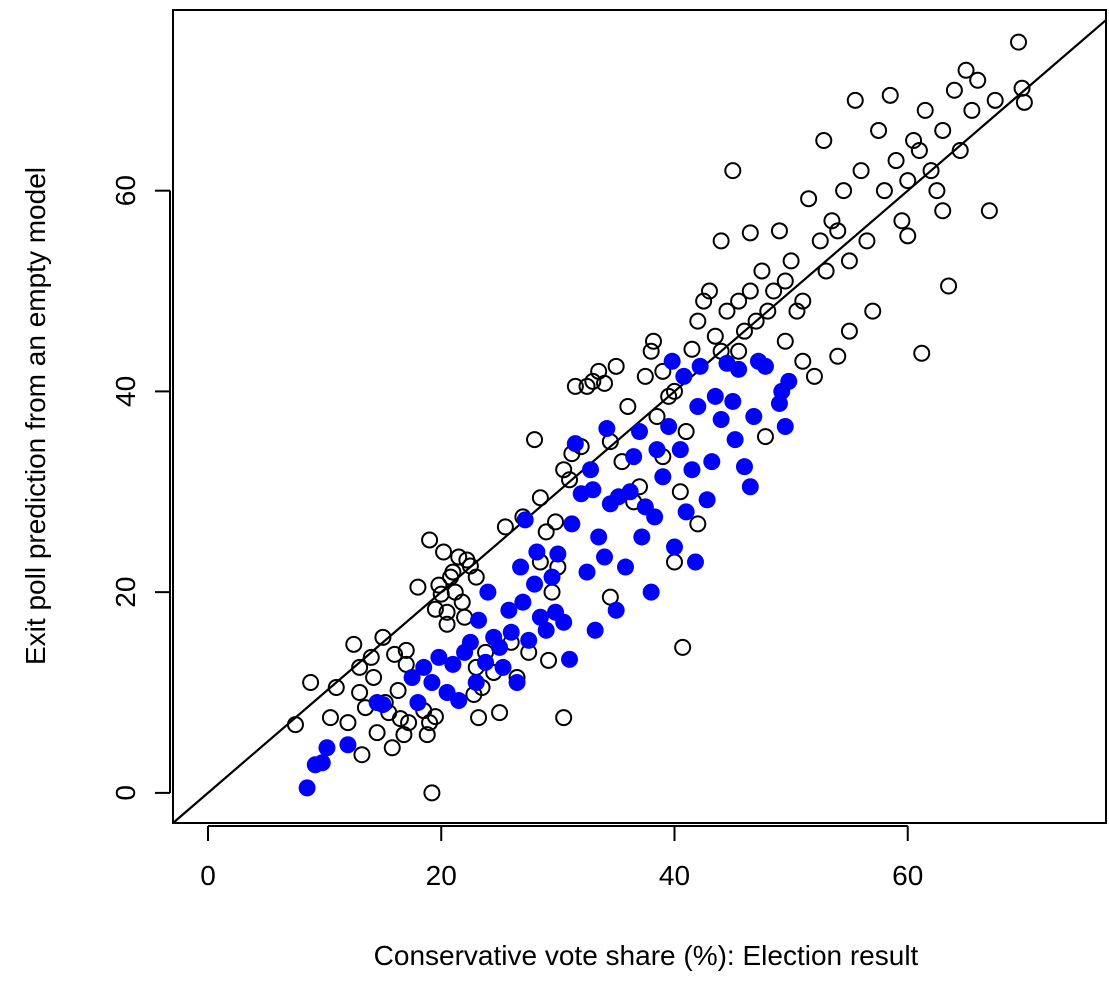 This screenshot has width=1109, height=994. Describe the element at coordinates (561, 858) in the screenshot. I see `x-axis: 0 20 40 60` at that location.